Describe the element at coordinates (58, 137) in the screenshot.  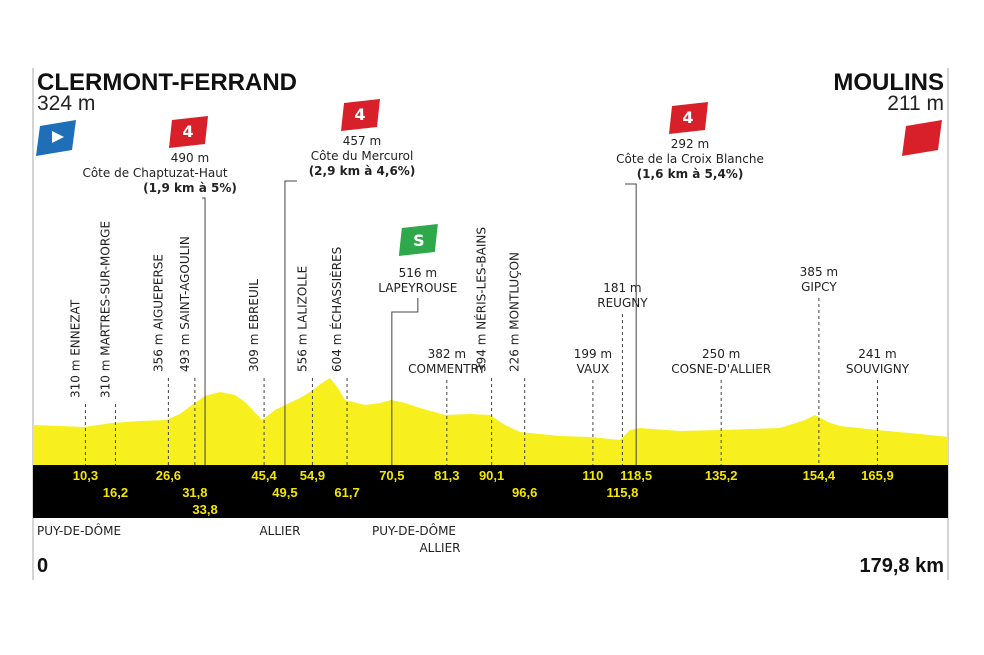
I see `start-arrow` at that location.